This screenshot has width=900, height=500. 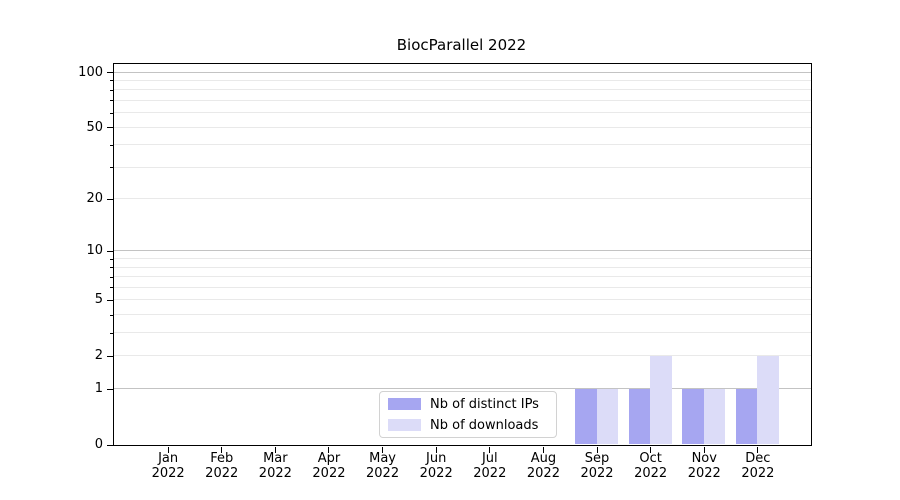 What do you see at coordinates (222, 458) in the screenshot?
I see `x-tick-label-month: Feb` at bounding box center [222, 458].